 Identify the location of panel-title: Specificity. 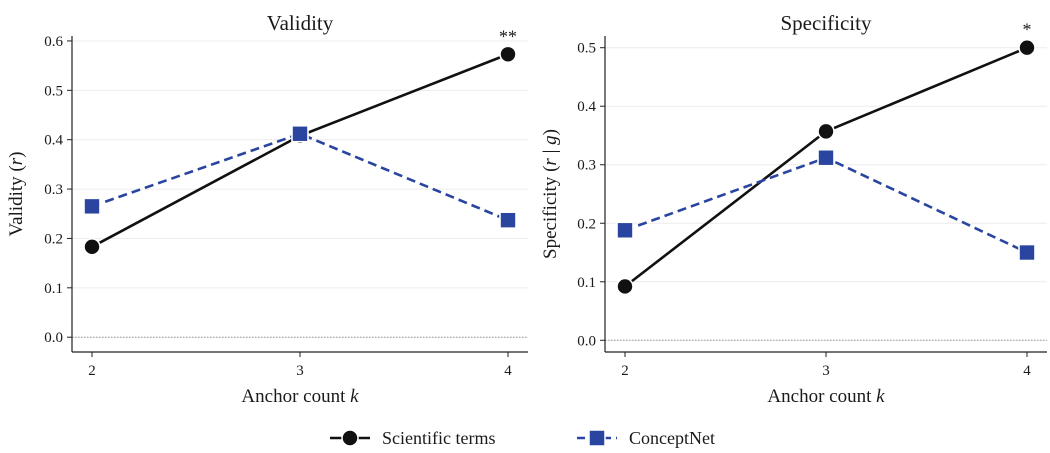
(826, 23).